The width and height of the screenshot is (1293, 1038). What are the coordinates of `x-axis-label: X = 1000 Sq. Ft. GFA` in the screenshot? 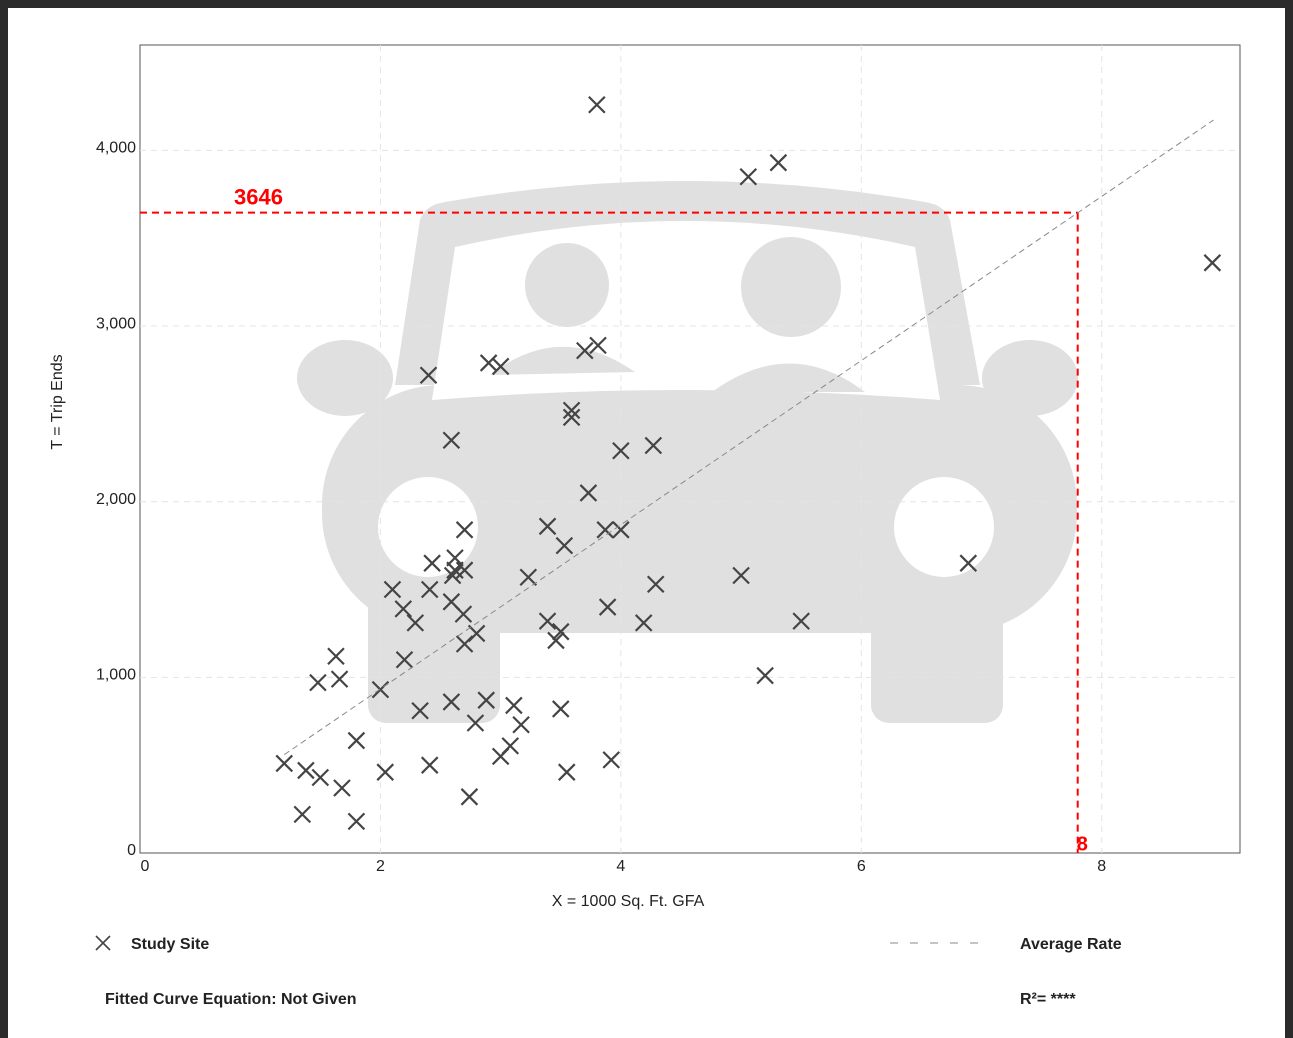 It's located at (628, 901).